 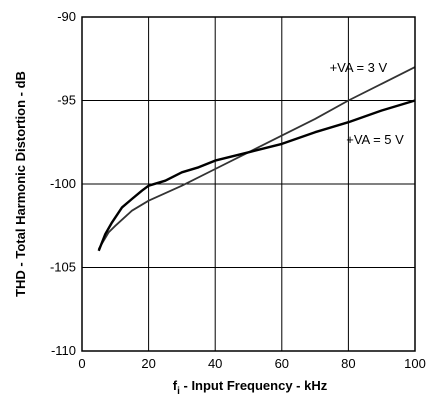 What do you see at coordinates (63, 267) in the screenshot?
I see `y-tick-label: -105` at bounding box center [63, 267].